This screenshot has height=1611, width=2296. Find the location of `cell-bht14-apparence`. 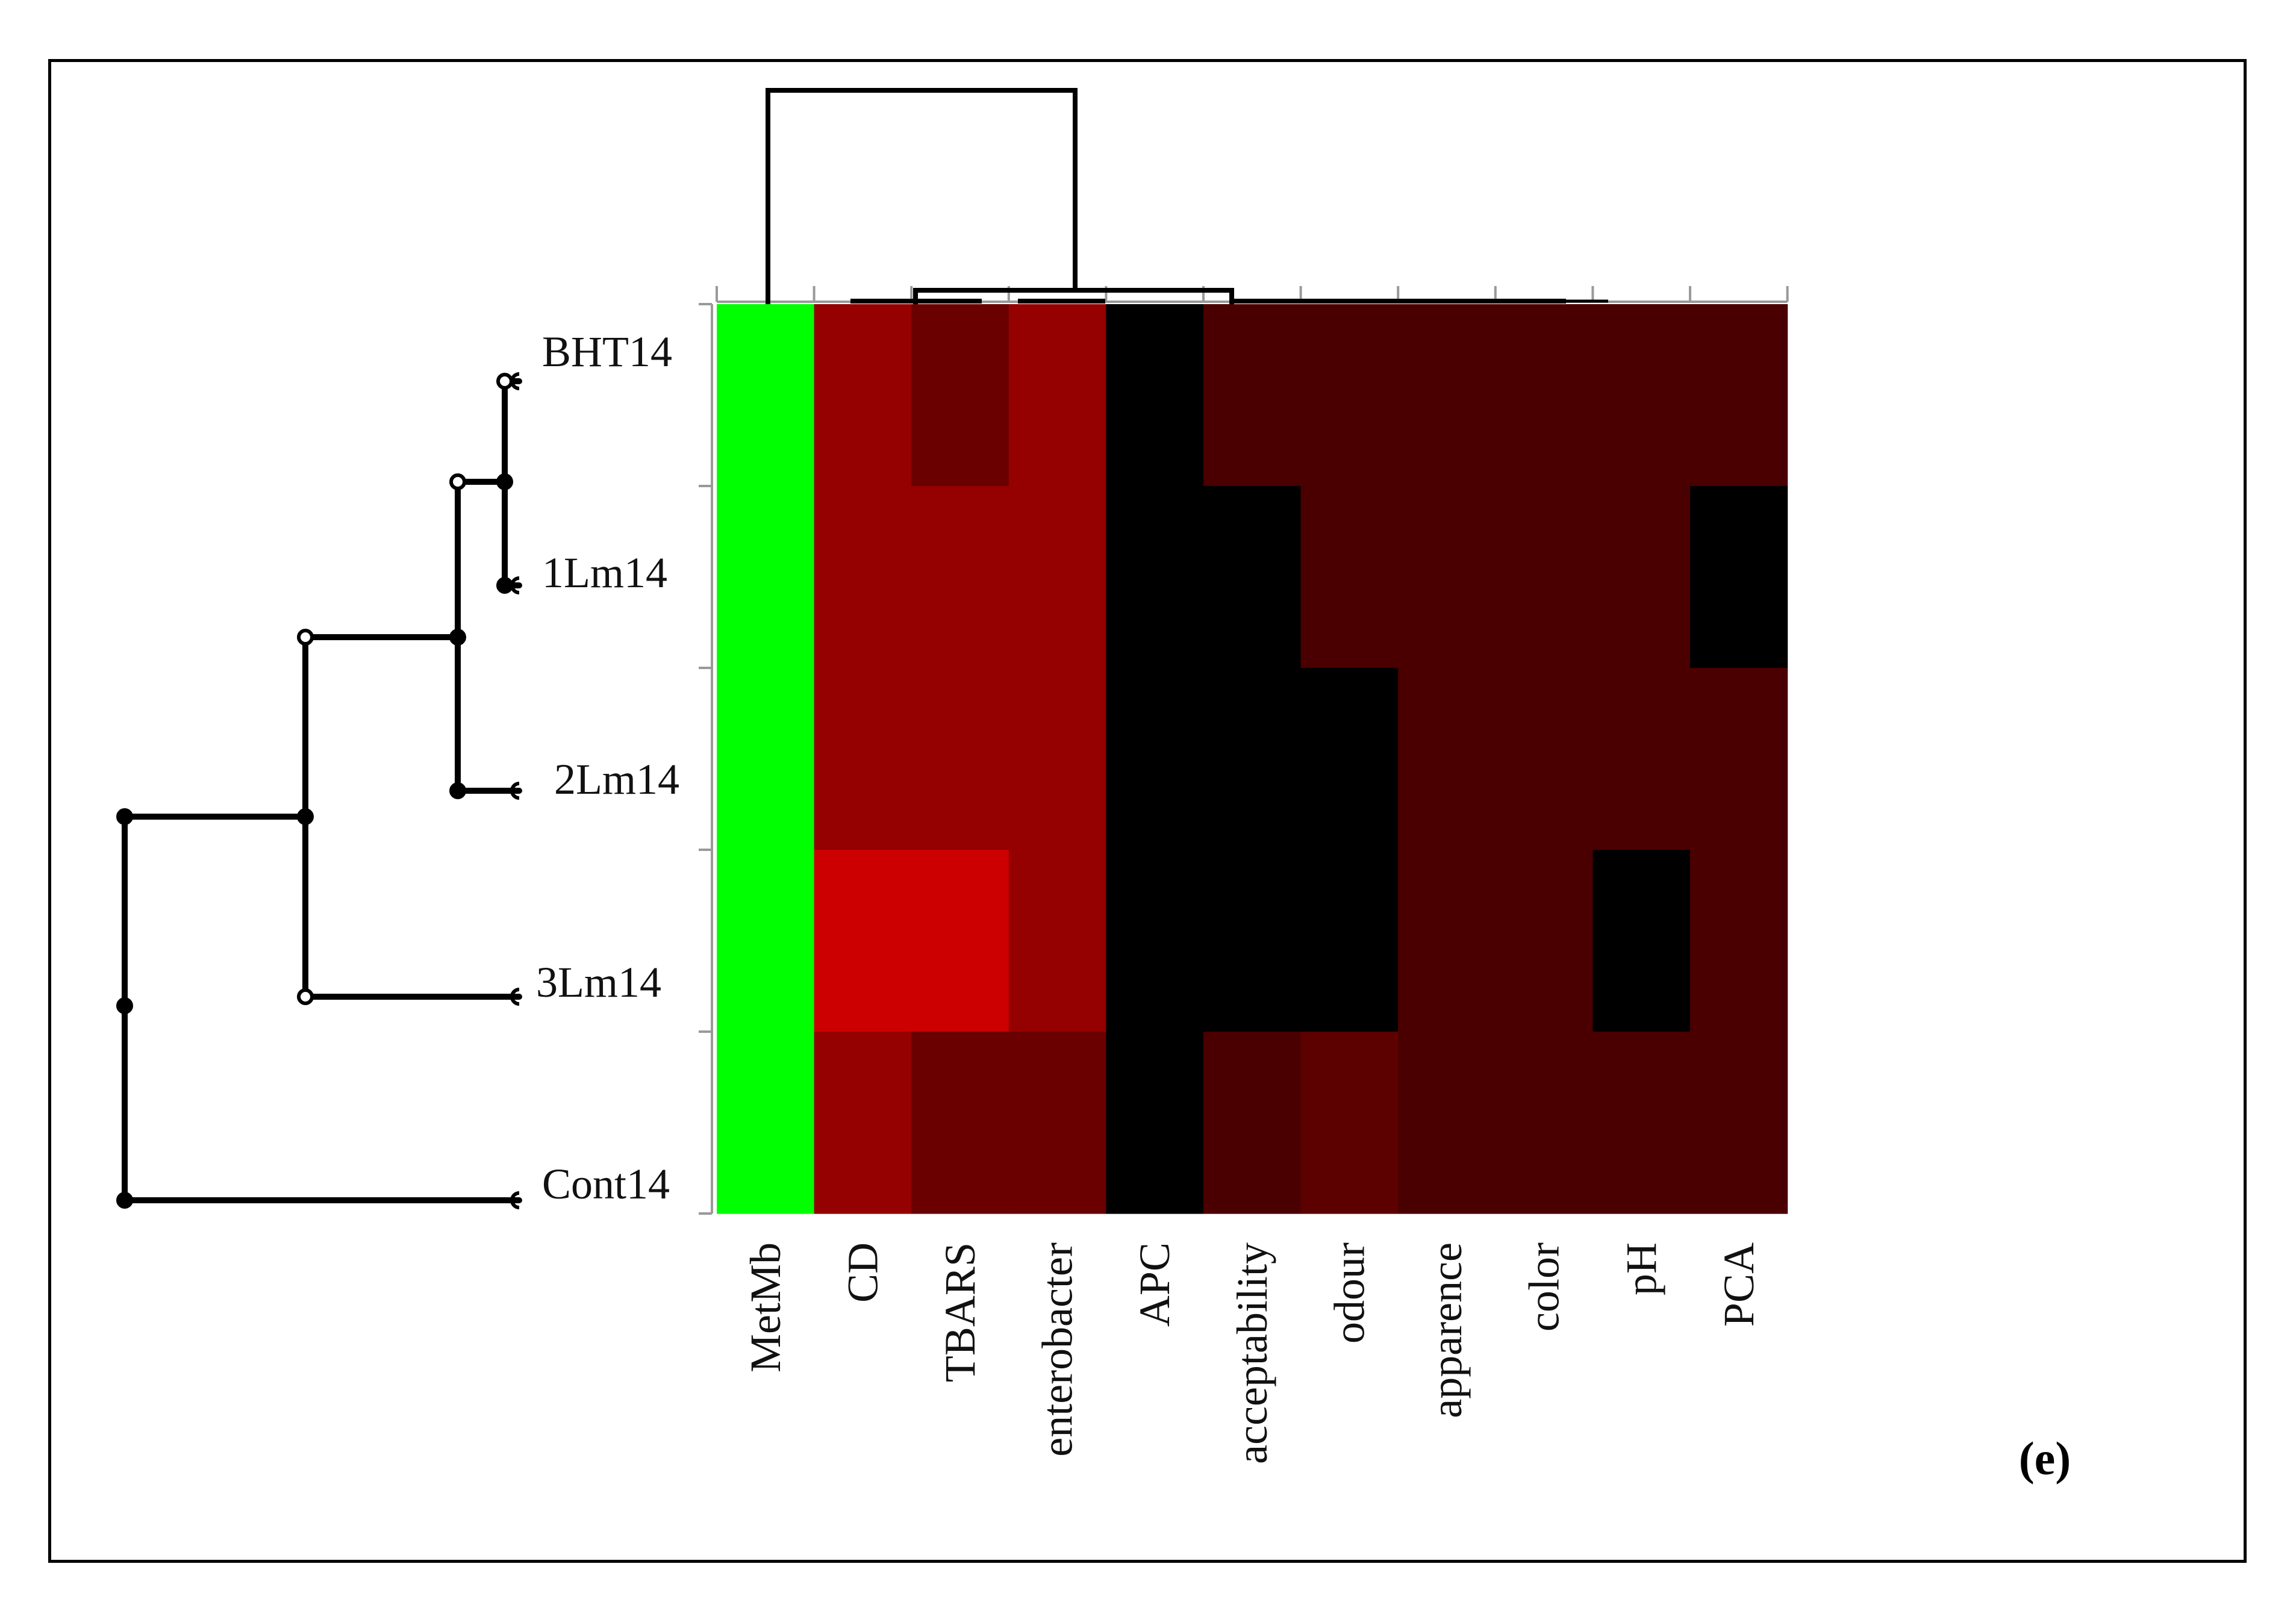

cell-bht14-apparence is located at coordinates (1447, 395).